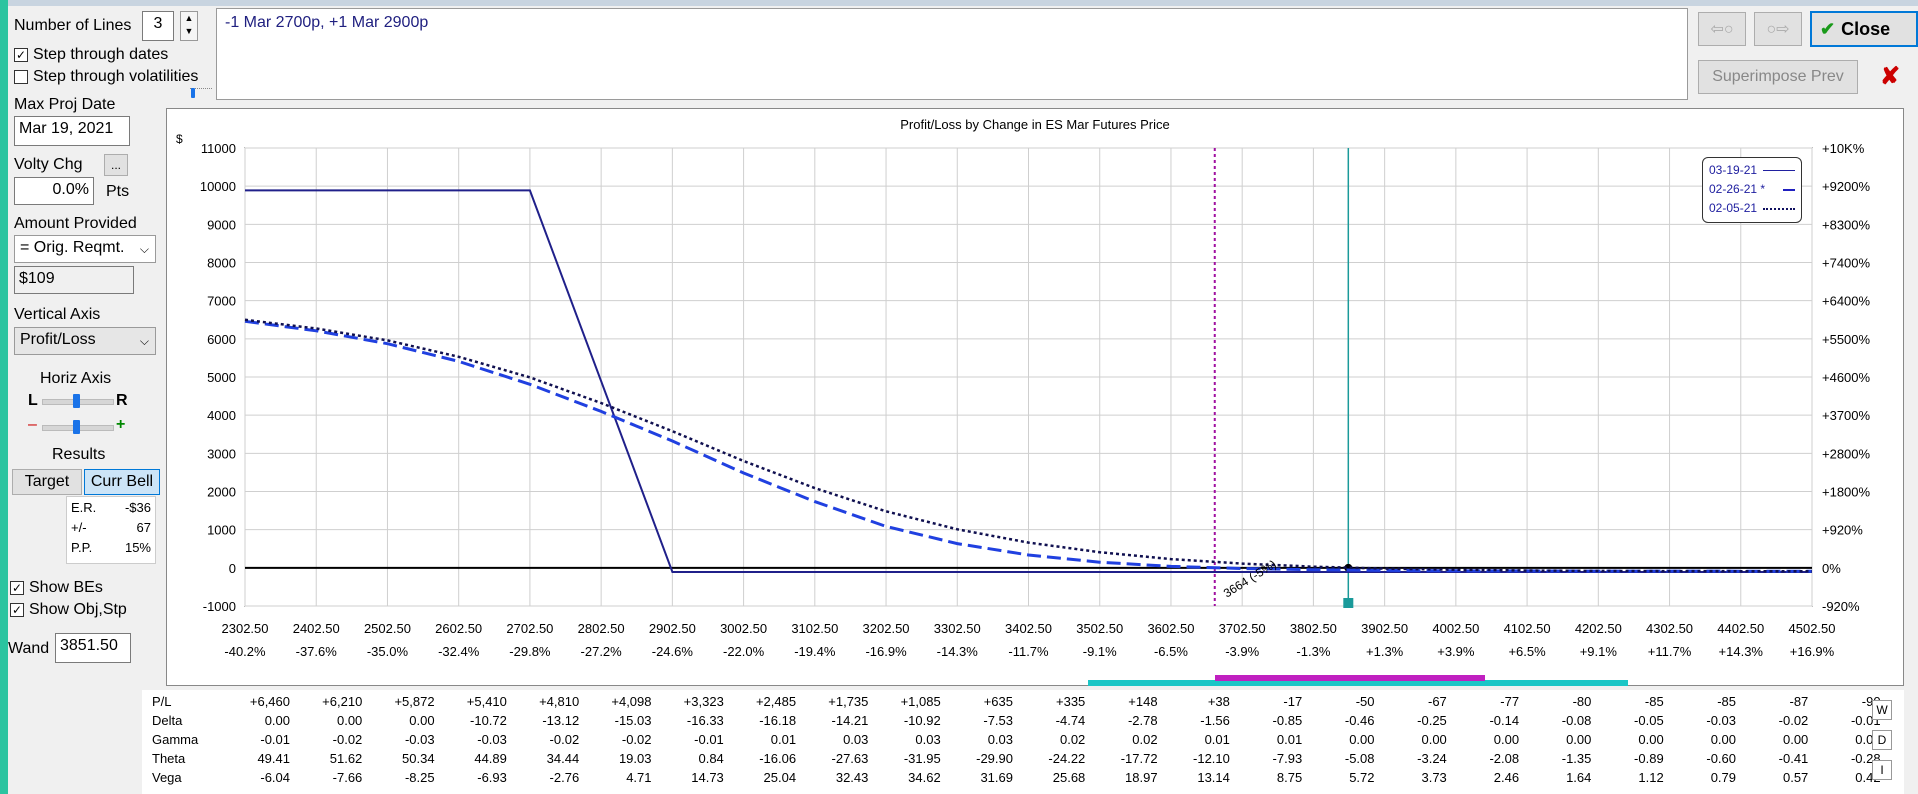  Describe the element at coordinates (707, 777) in the screenshot. I see `table-cell: 14.73` at that location.